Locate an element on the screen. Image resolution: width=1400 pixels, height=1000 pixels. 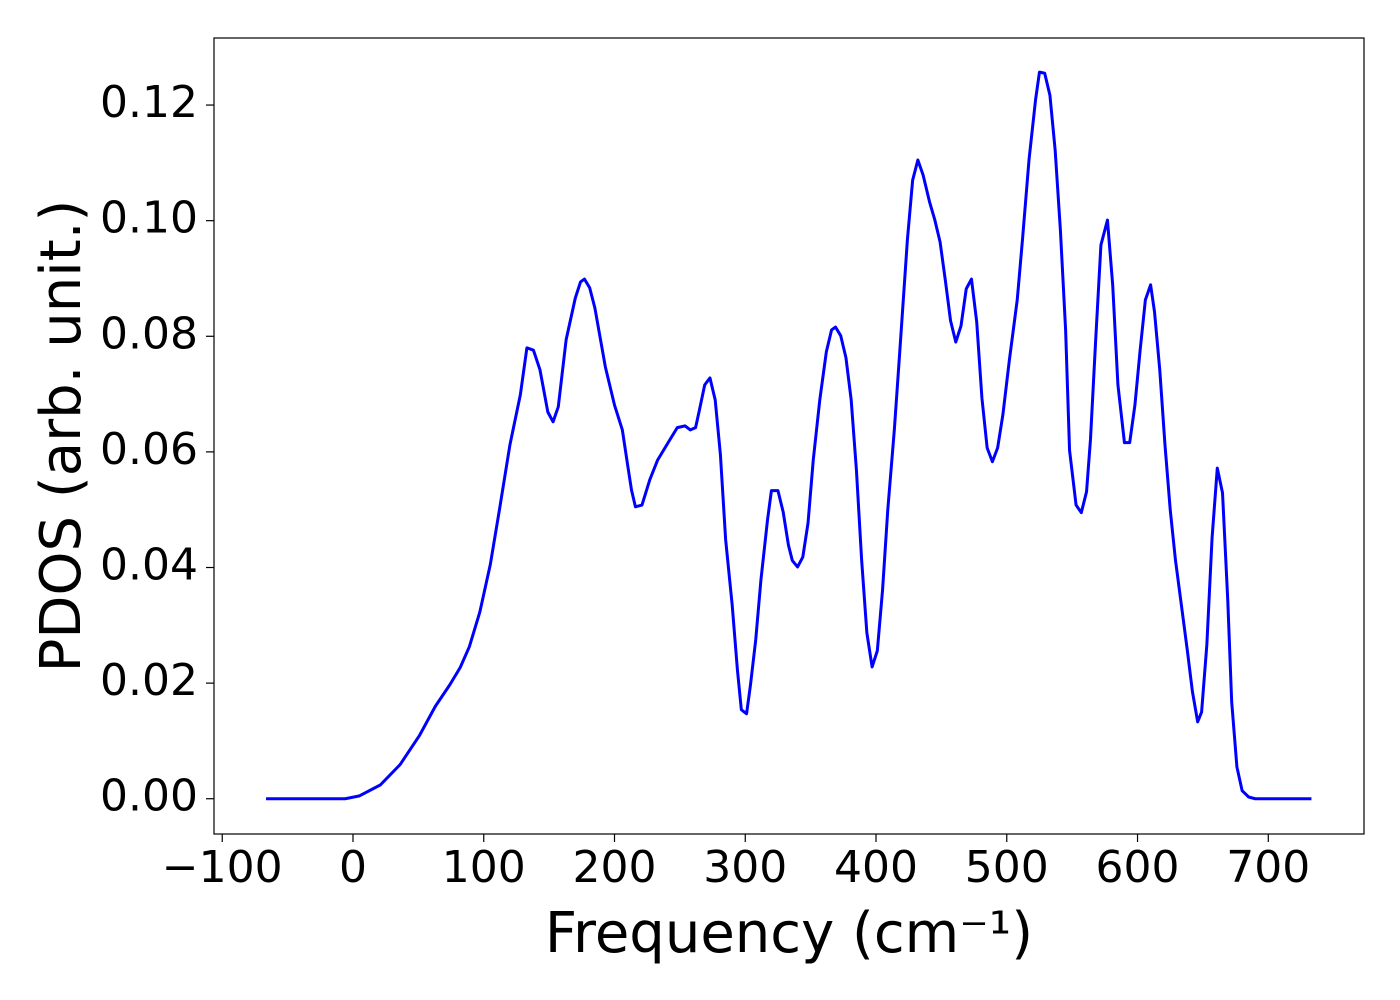
x-tick-label: −100 is located at coordinates (222, 867).